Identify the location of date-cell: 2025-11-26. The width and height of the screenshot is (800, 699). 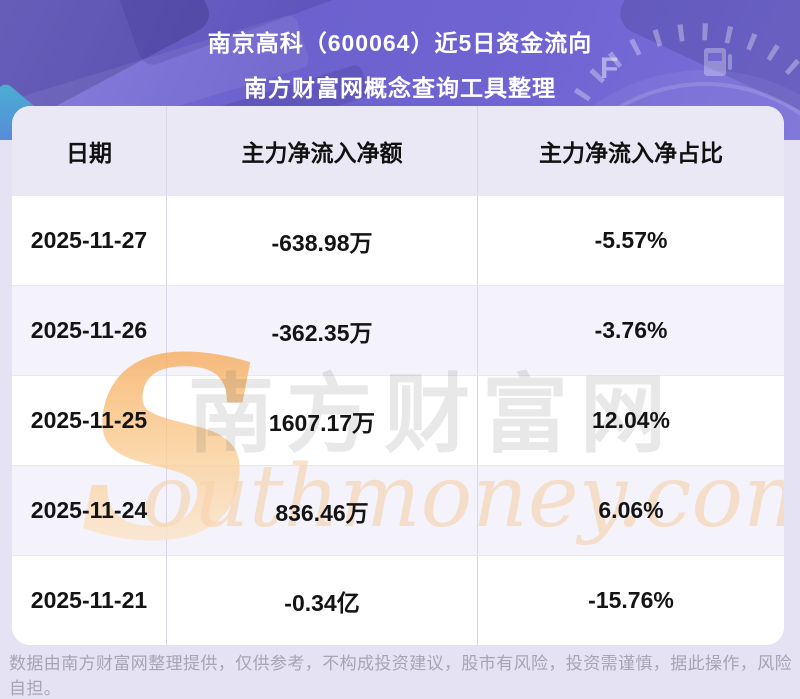
(89, 330).